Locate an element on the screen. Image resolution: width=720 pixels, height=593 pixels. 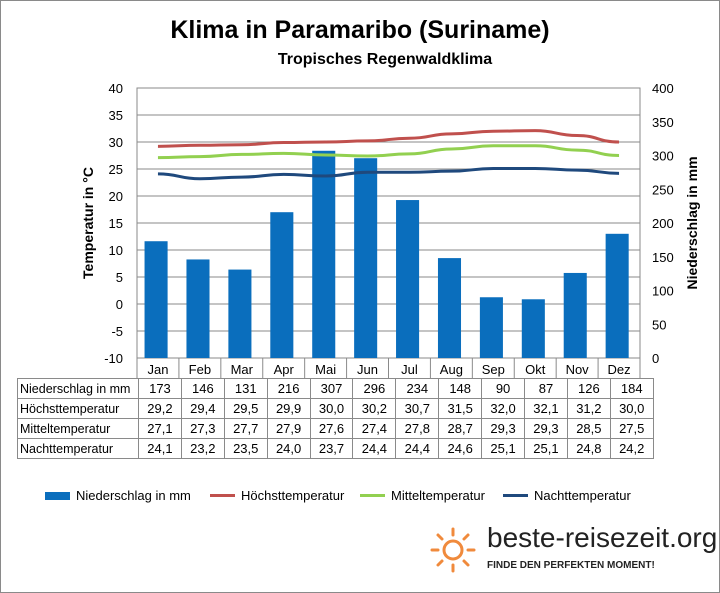
bar-mar is located at coordinates (240, 313).